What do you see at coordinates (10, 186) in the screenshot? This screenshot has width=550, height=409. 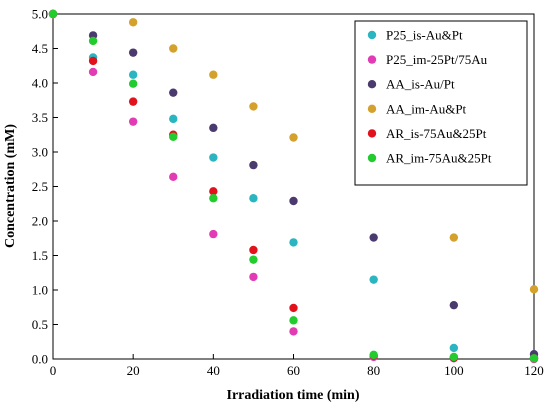 I see `y-axis-title: Concentration (mM)` at bounding box center [10, 186].